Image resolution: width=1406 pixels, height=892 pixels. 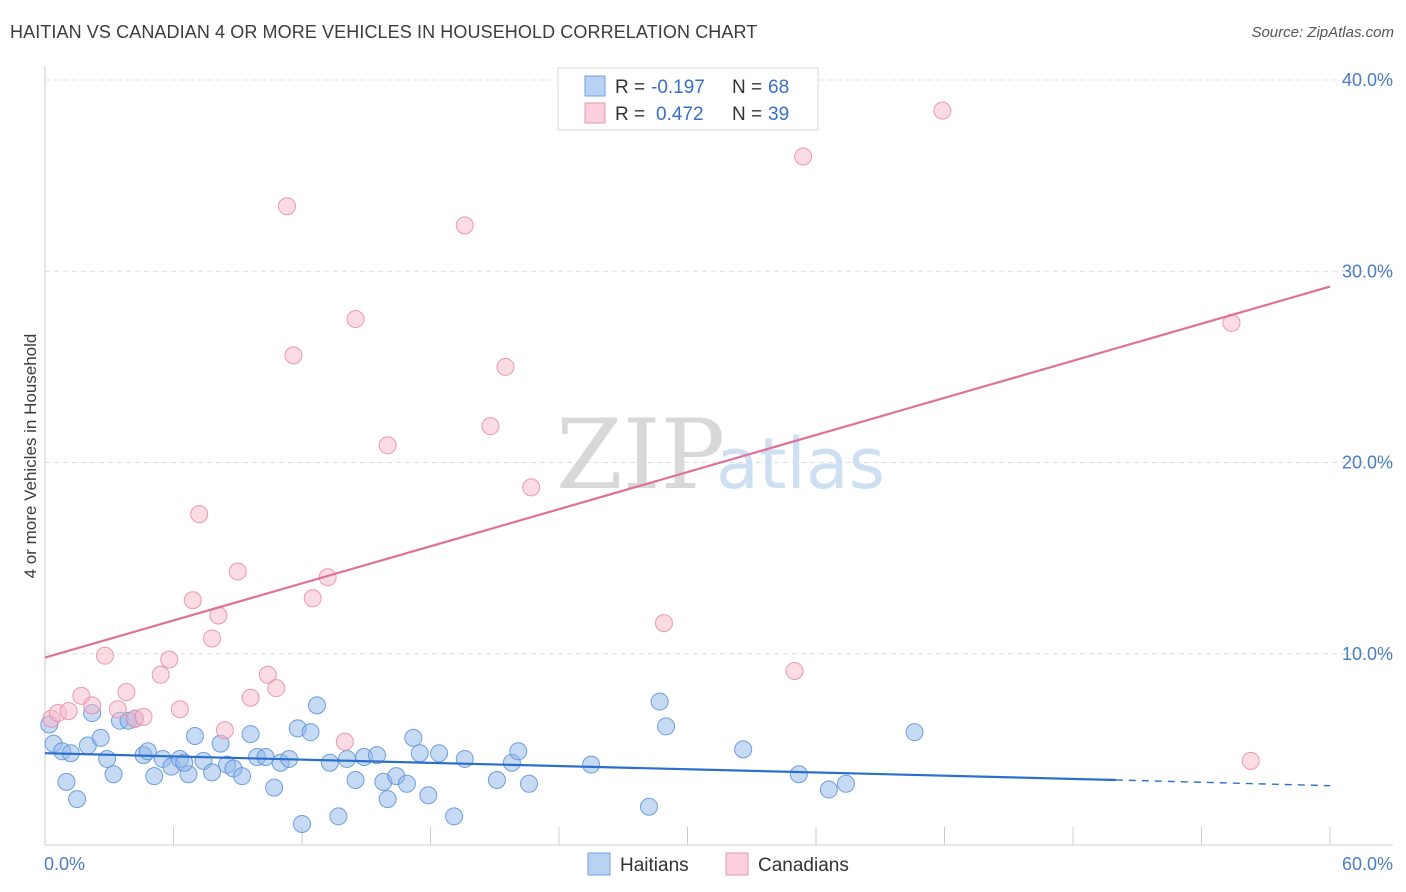 I want to click on haitian-trend-line, so click(x=580, y=767).